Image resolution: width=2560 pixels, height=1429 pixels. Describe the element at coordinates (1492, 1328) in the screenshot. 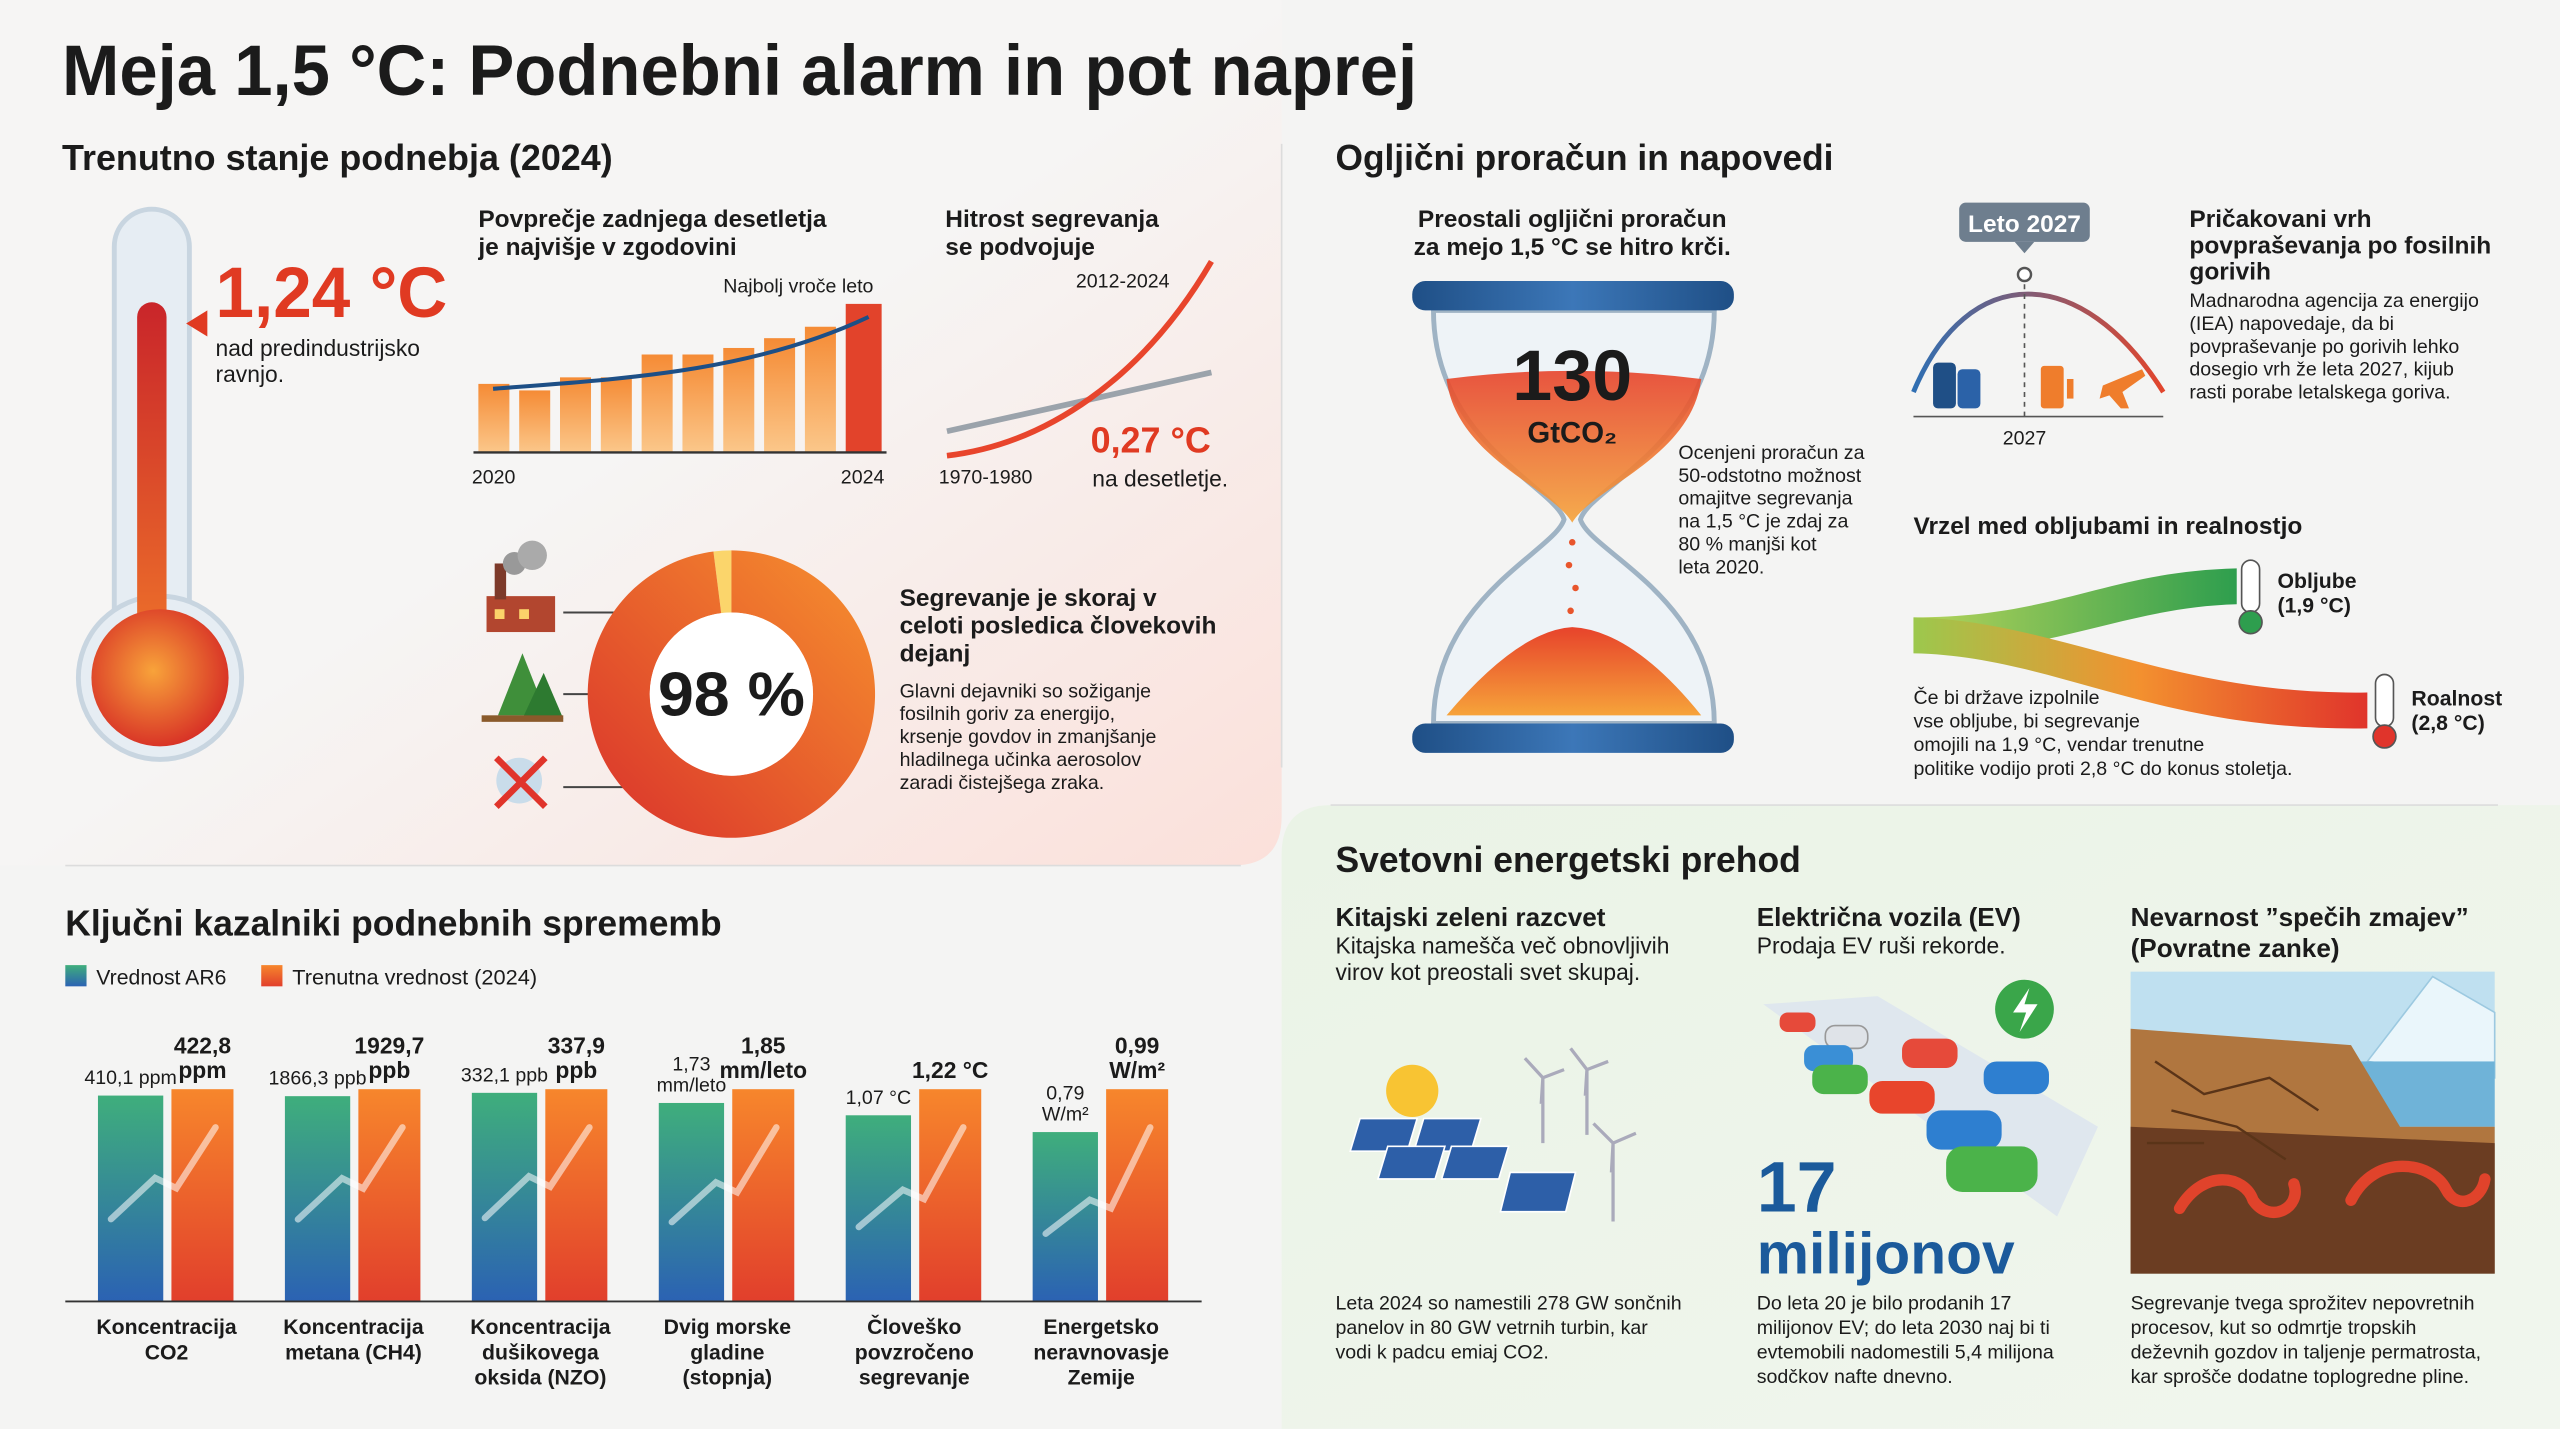

I see `body-text: panelov in 80 GW vetrnih turbin, kar` at that location.